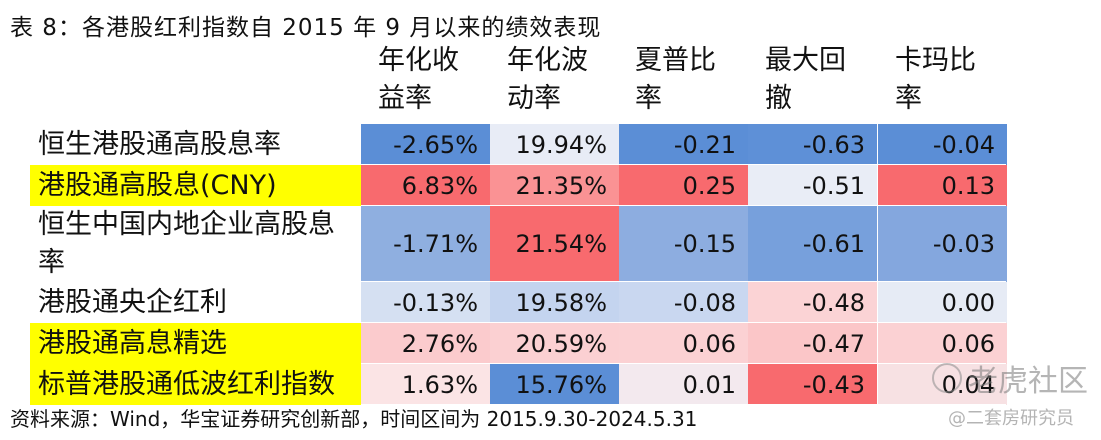 Image resolution: width=1101 pixels, height=440 pixels. I want to click on row-label-line: 恒生中国内地企业高股息, so click(186, 224).